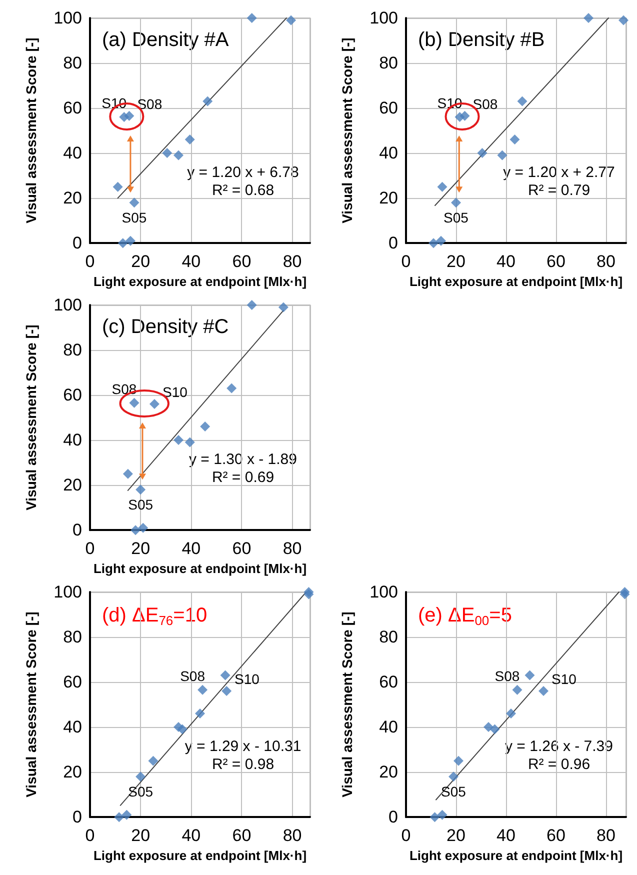  Describe the element at coordinates (166, 40) in the screenshot. I see `text: (a) Density #A` at that location.